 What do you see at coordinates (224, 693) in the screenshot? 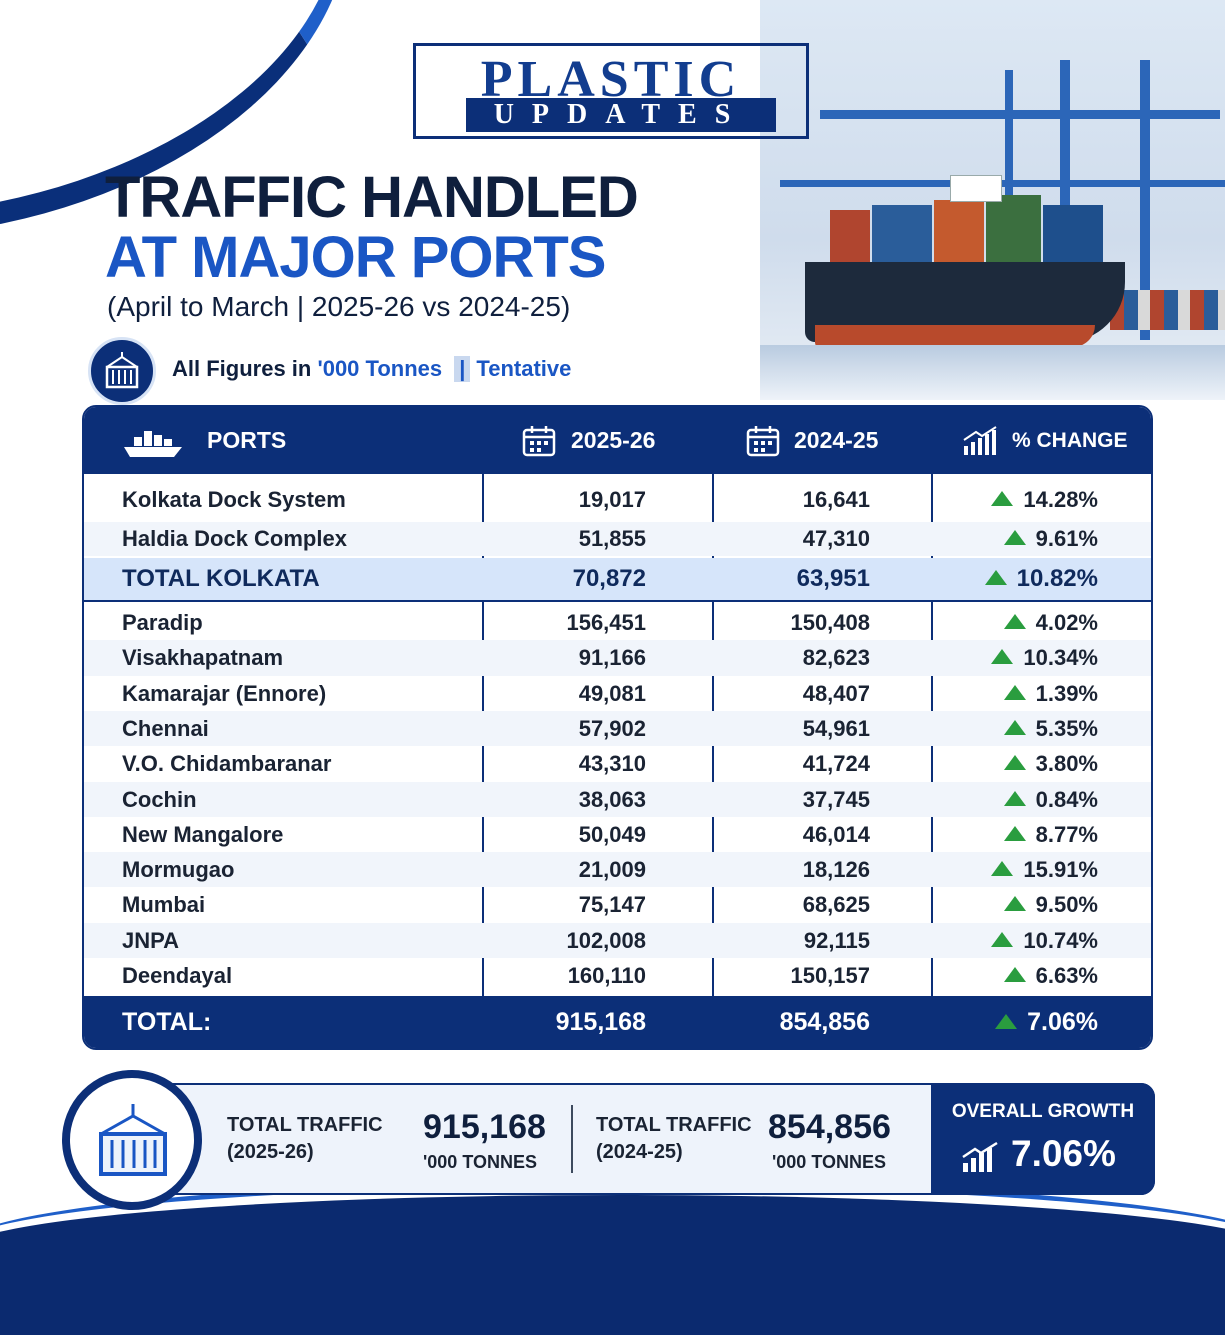
I see `port-name: Kamarajar (Ennore)` at bounding box center [224, 693].